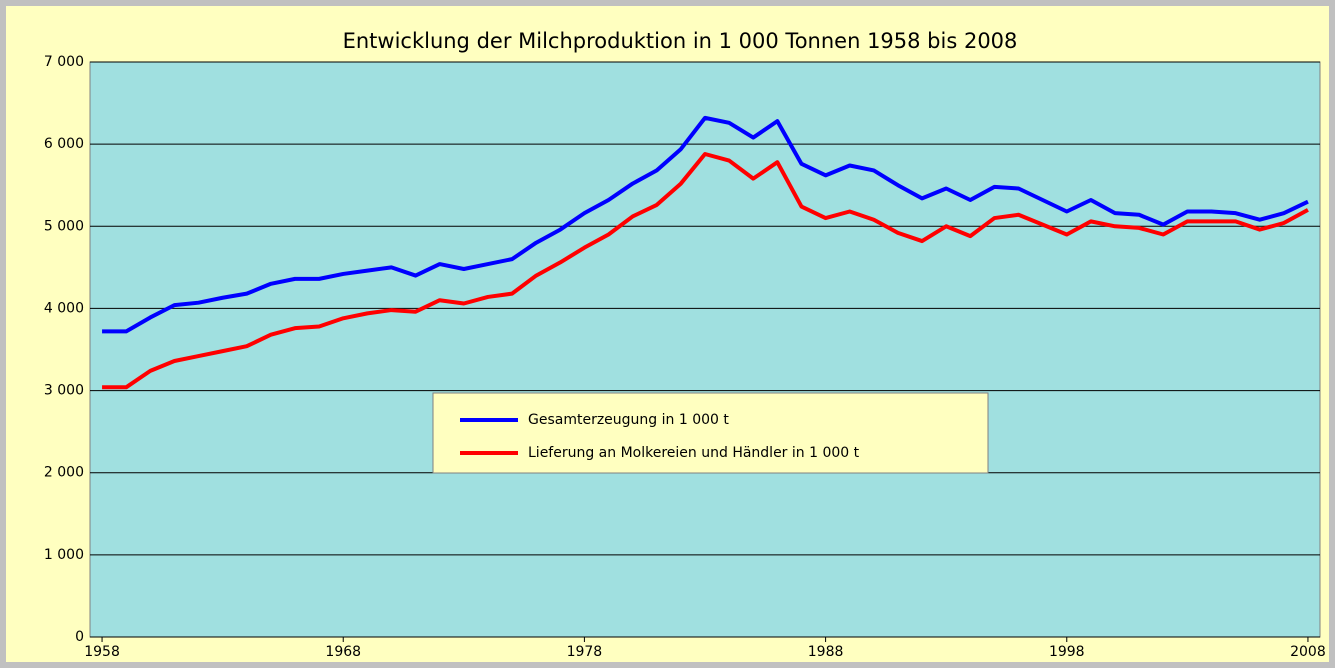  I want to click on x-tick-label: 1978, so click(585, 652).